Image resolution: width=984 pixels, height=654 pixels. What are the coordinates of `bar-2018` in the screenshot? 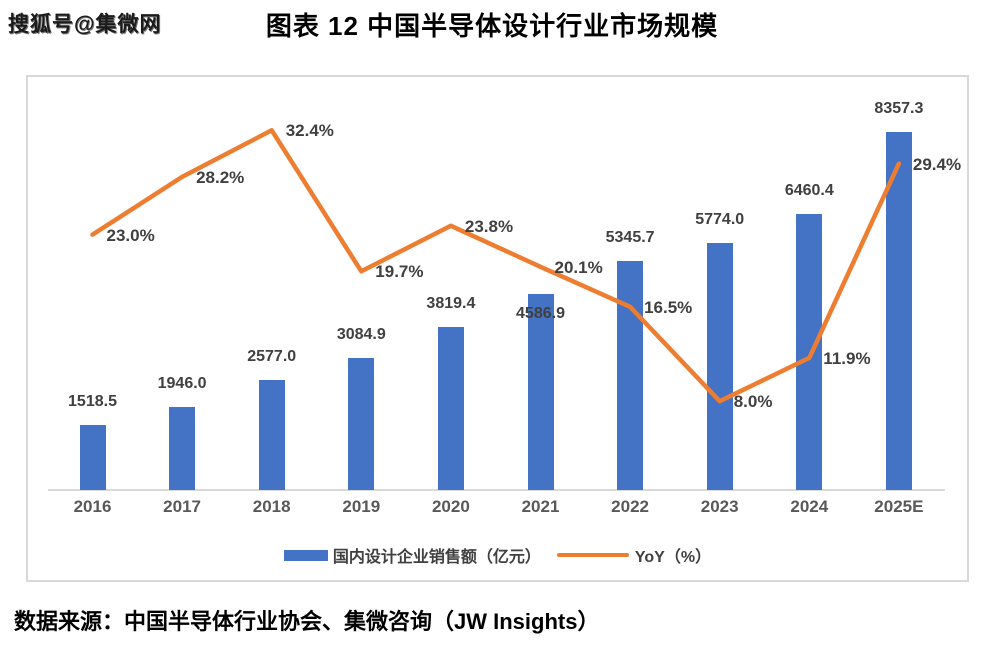 It's located at (271, 434).